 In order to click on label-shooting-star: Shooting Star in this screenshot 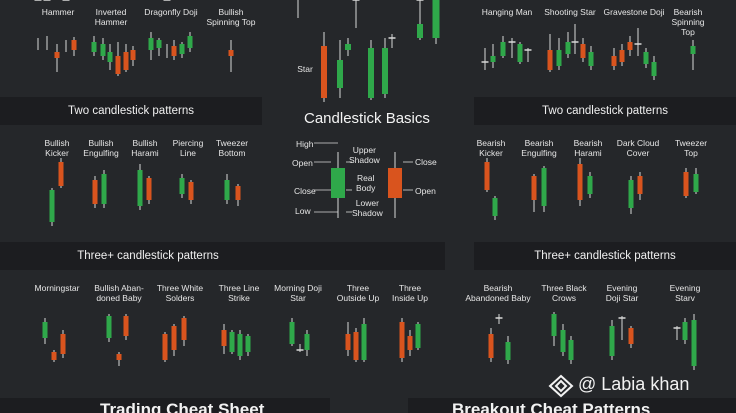, I will do `click(570, 12)`.